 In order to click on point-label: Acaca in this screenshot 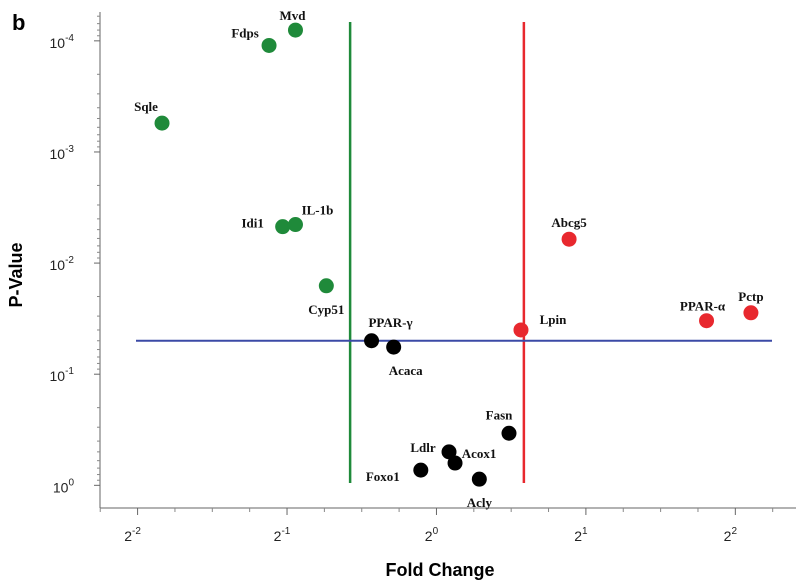, I will do `click(406, 370)`.